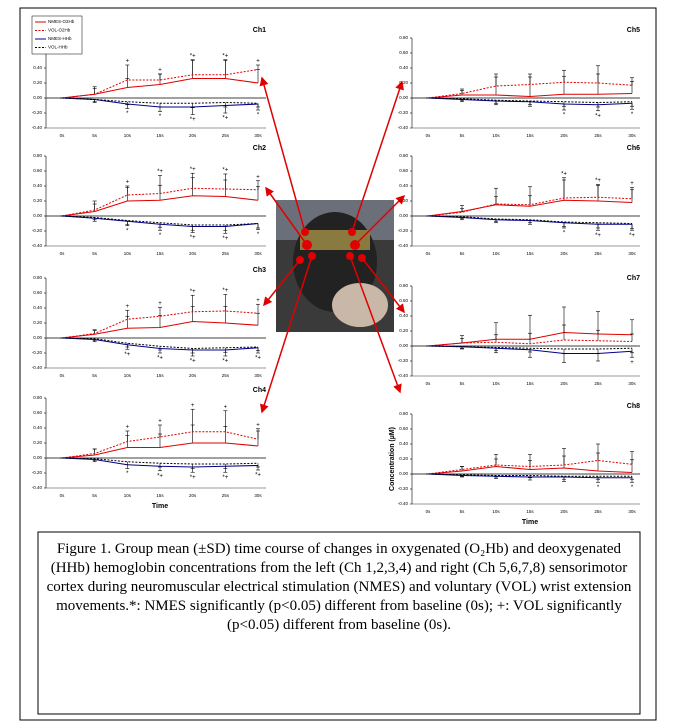  Describe the element at coordinates (633, 148) in the screenshot. I see `chart-title: Ch6` at that location.